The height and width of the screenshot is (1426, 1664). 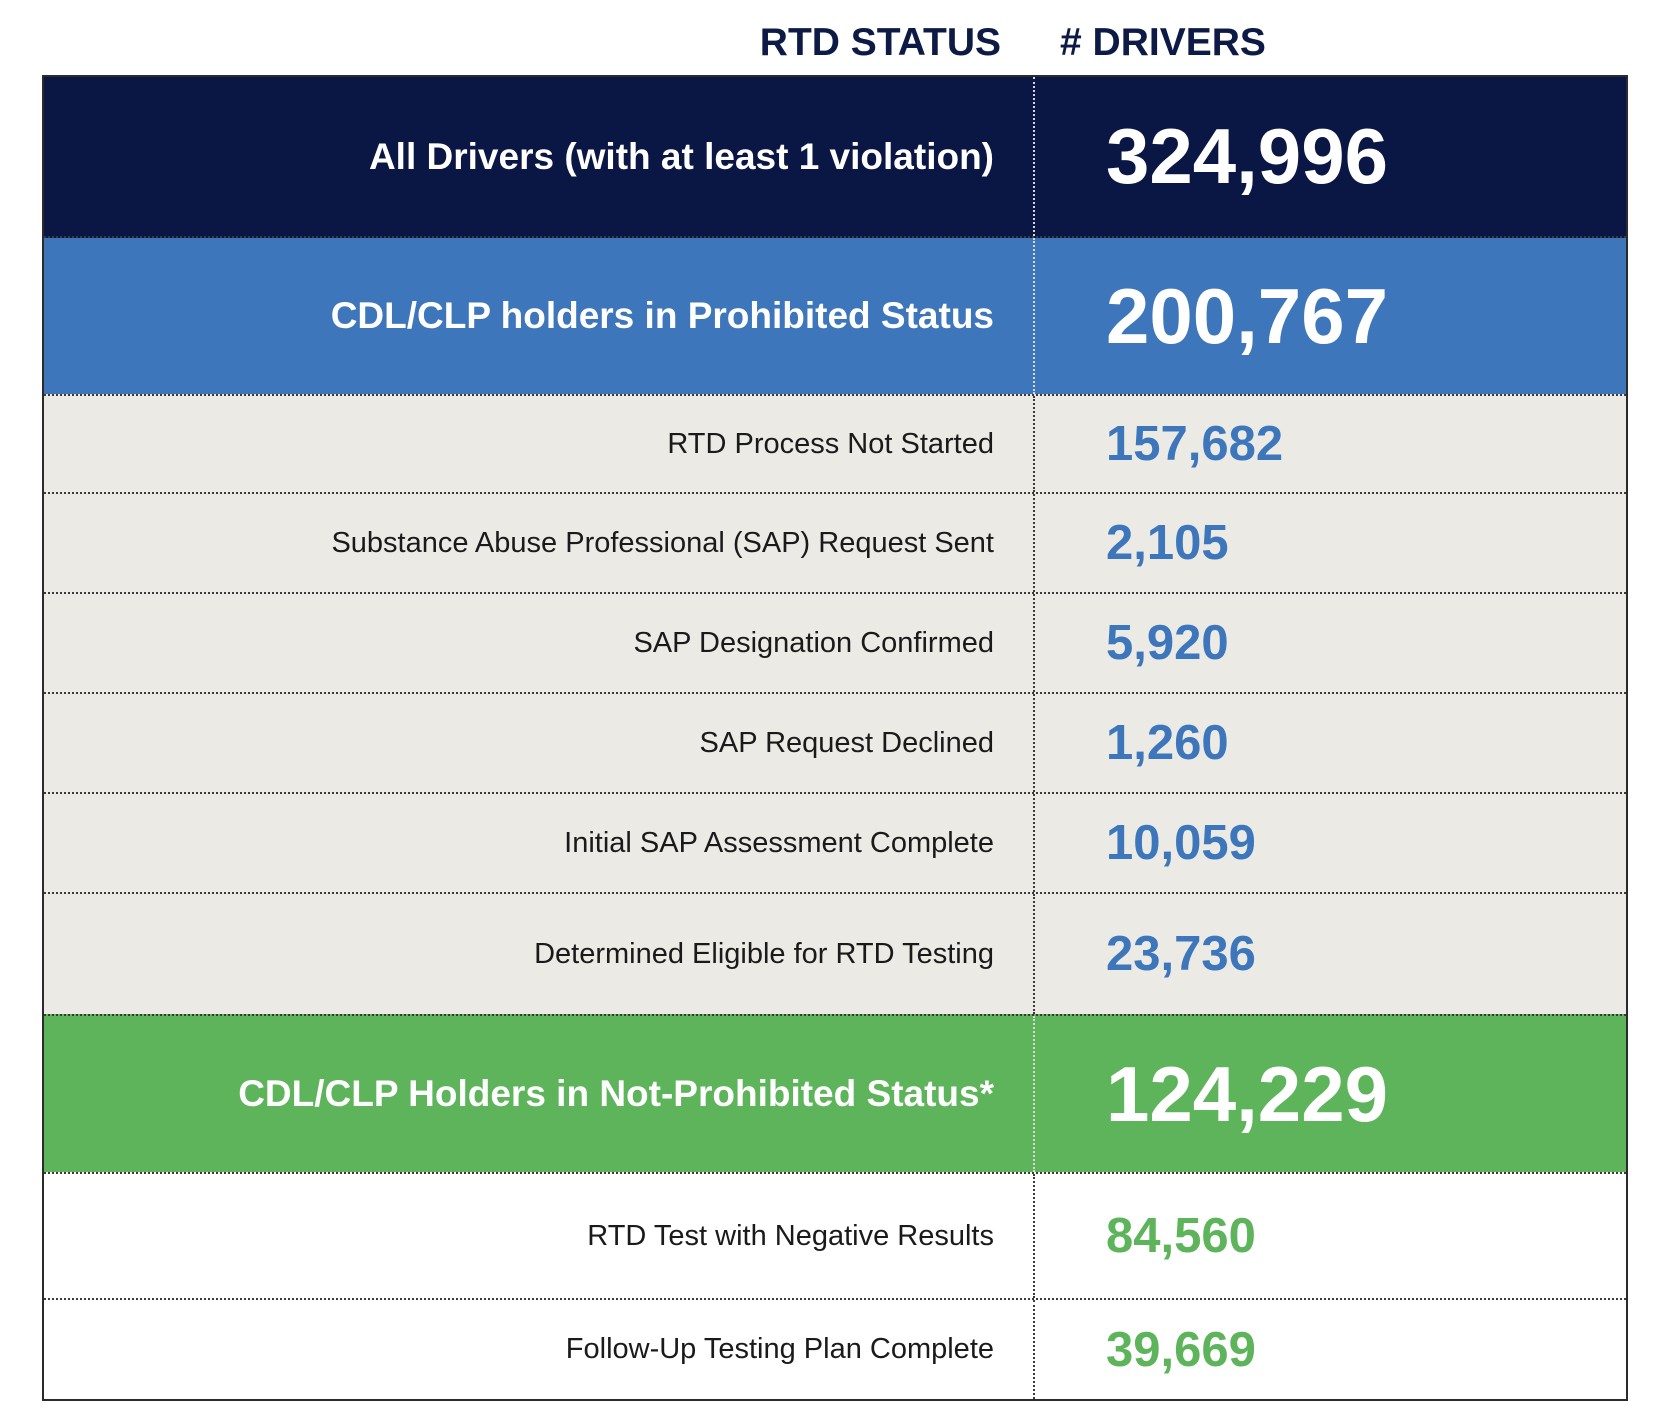 I want to click on row-value: 10,059, so click(x=1181, y=843).